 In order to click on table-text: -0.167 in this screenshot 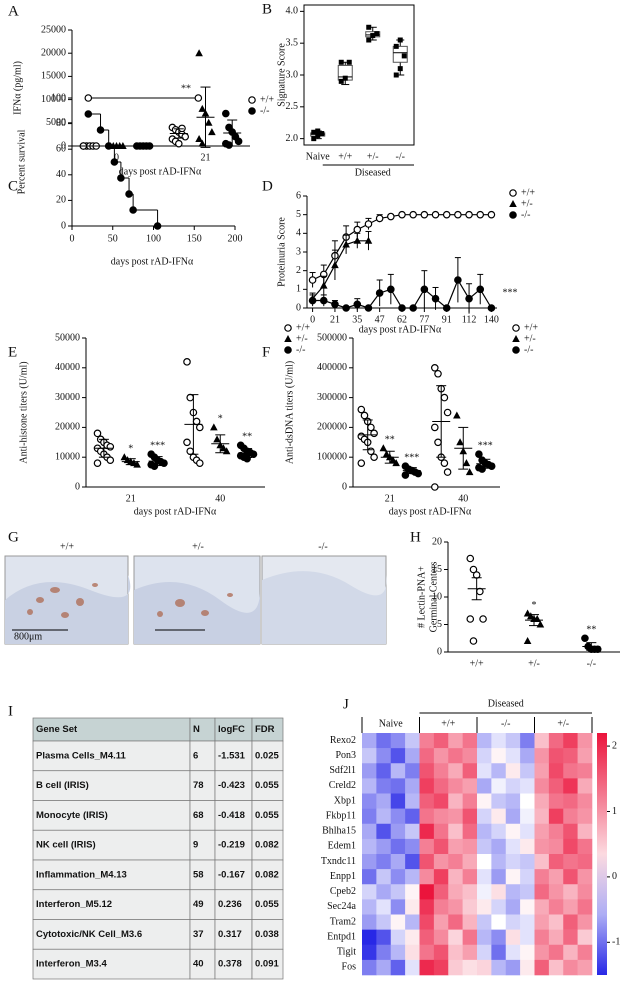, I will do `click(231, 874)`.